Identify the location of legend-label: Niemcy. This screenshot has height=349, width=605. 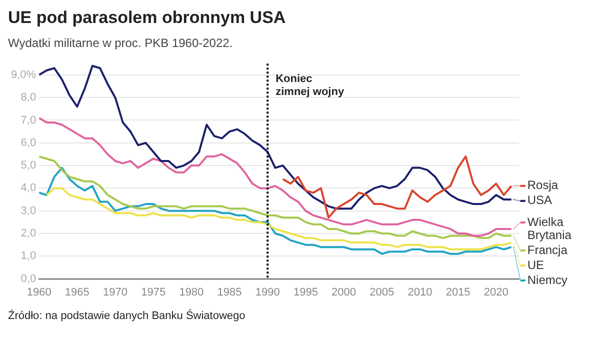
(547, 279).